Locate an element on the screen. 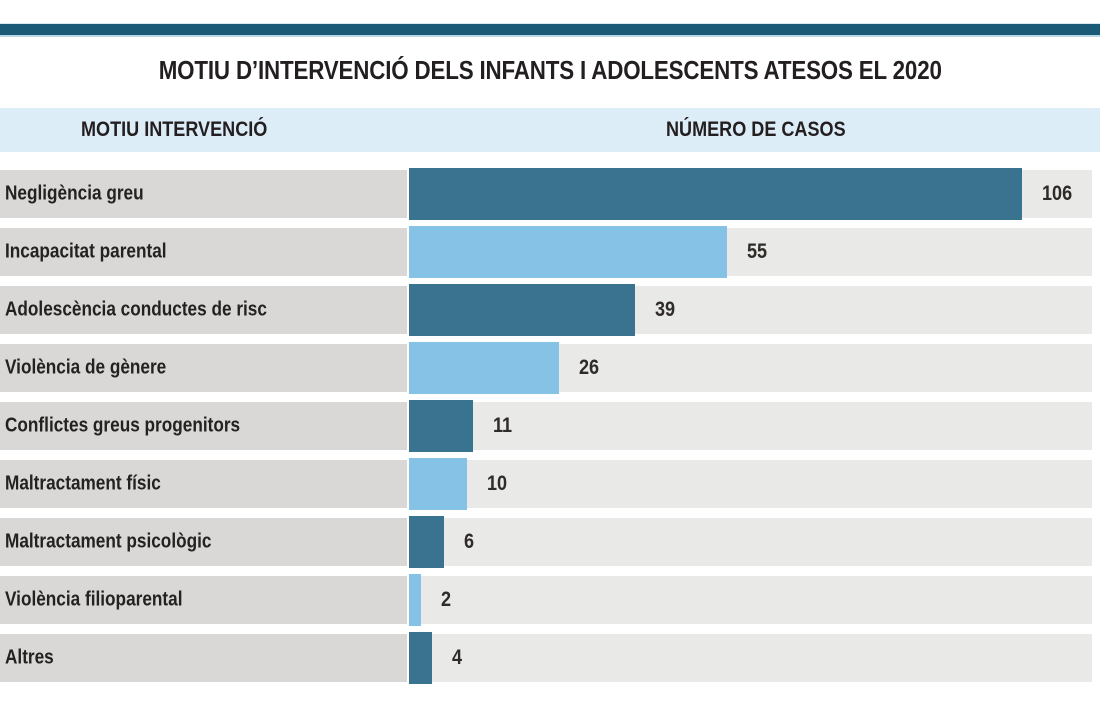 The height and width of the screenshot is (710, 1100). value-label: 106 is located at coordinates (1057, 193).